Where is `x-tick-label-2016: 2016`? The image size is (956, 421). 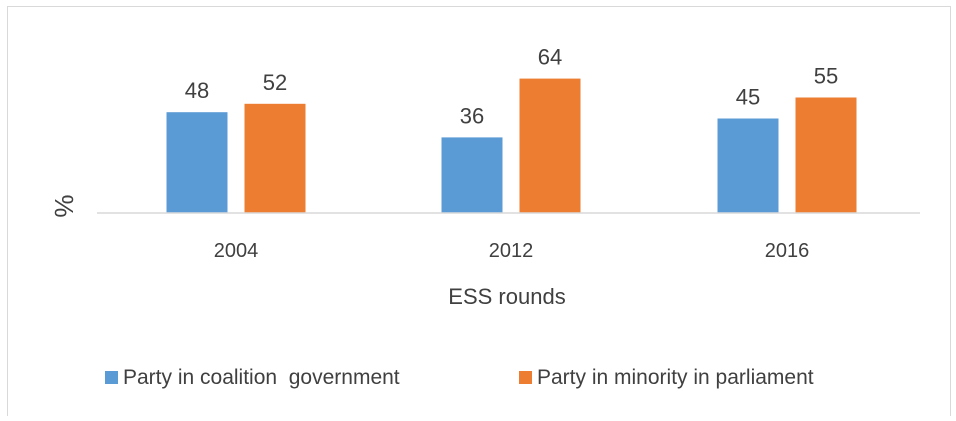 x-tick-label-2016: 2016 is located at coordinates (787, 251).